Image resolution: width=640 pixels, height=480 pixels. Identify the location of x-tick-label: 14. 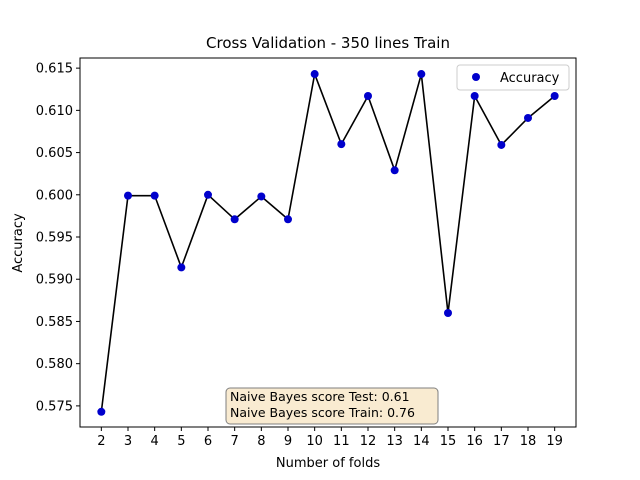
(421, 441).